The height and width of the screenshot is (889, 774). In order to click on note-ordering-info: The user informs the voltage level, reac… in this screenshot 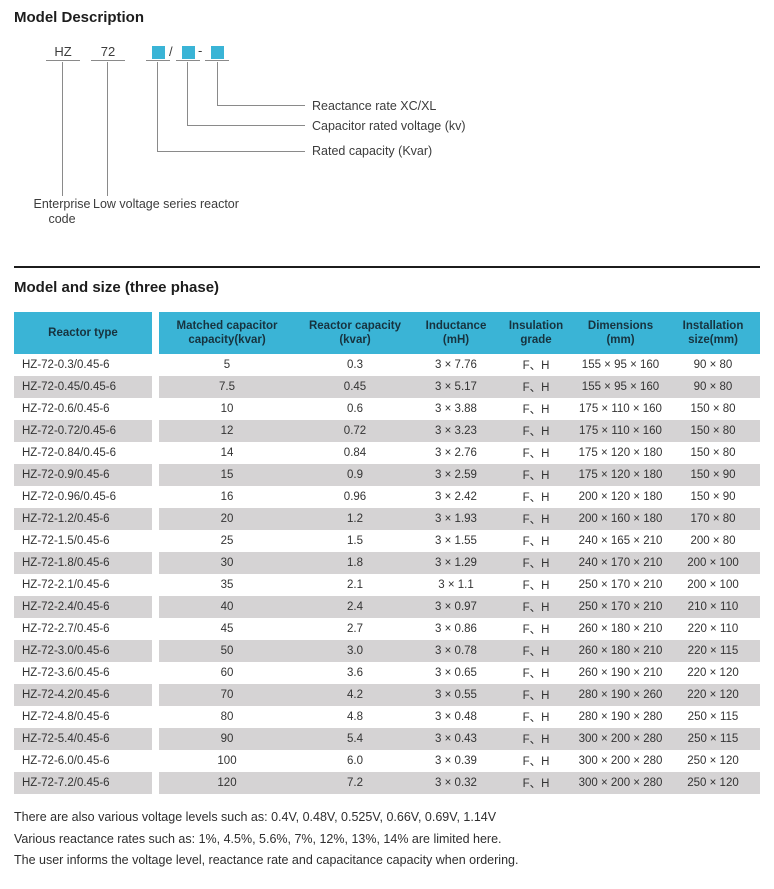, I will do `click(266, 860)`.